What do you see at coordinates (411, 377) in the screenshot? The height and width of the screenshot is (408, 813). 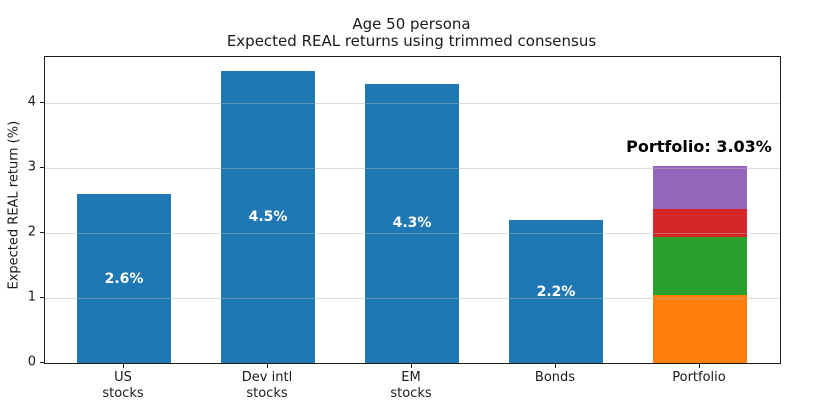 I see `x-tick-label-line: EM` at bounding box center [411, 377].